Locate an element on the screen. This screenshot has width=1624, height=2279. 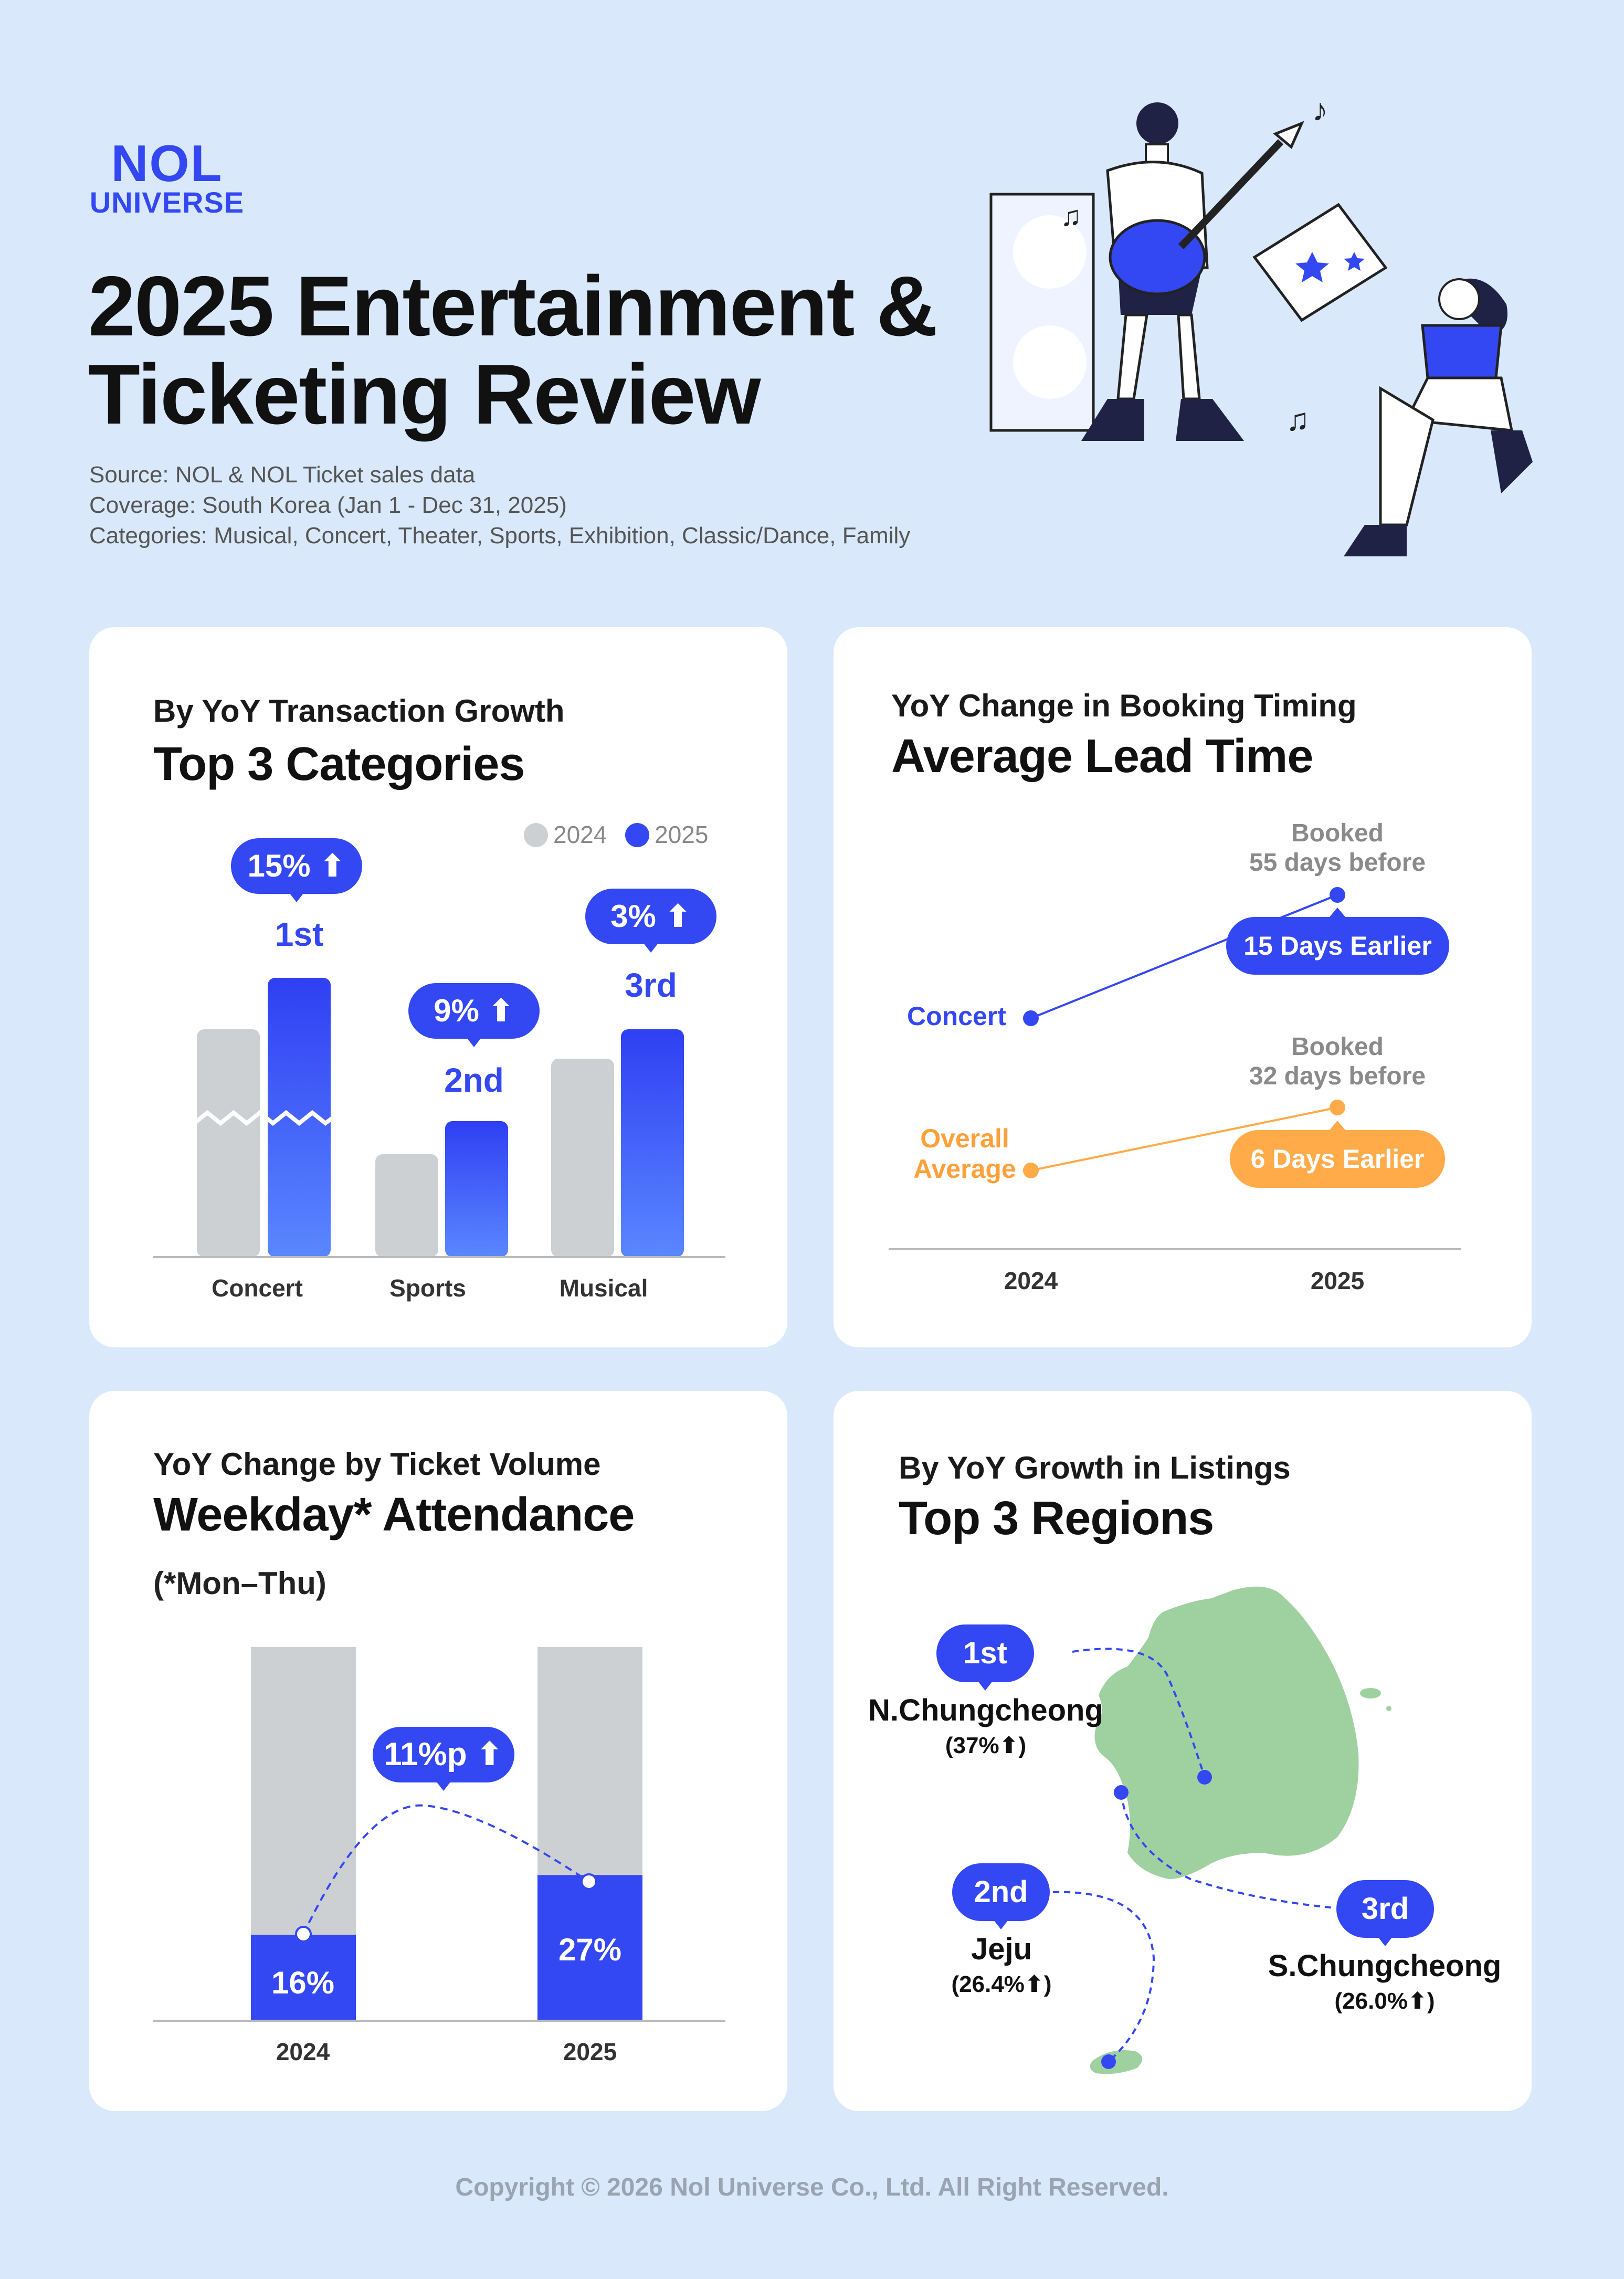
dokdo-island is located at coordinates (1388, 1708).